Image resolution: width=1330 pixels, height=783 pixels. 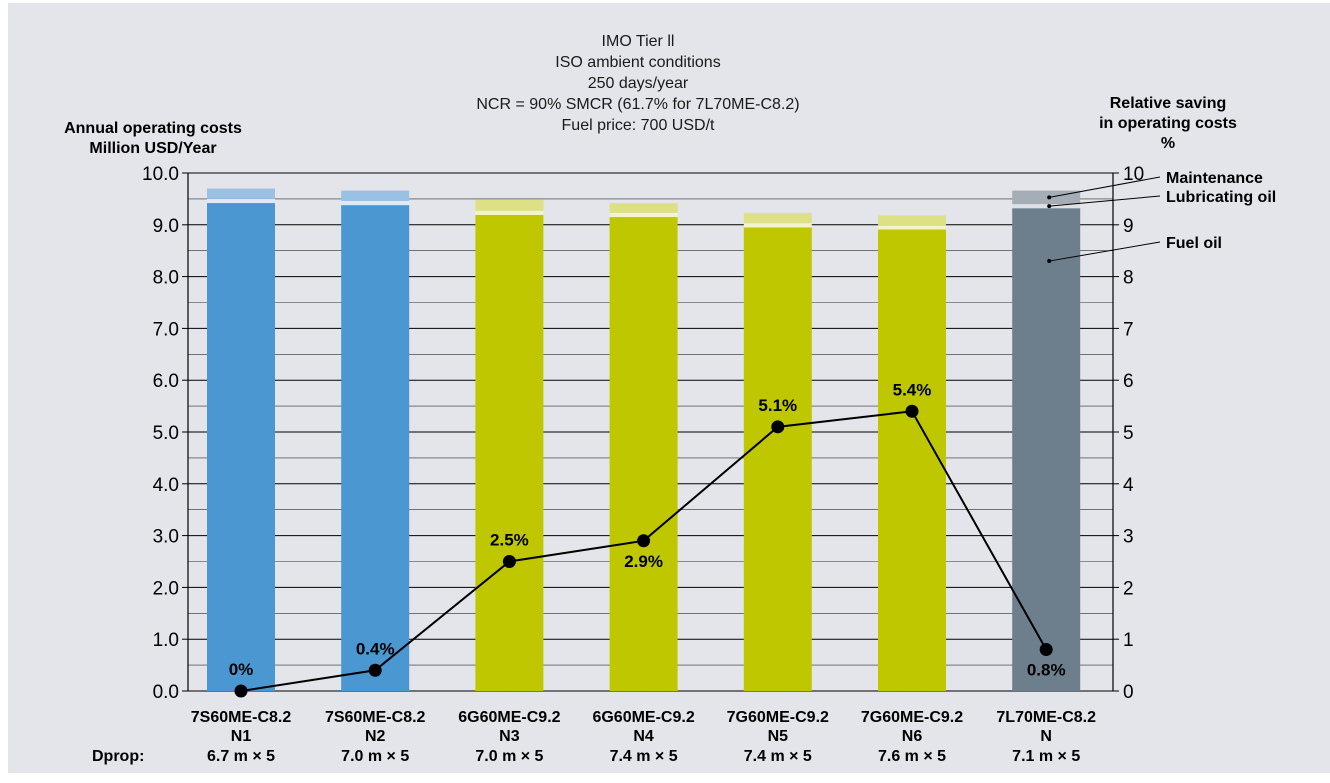 I want to click on y-left-tick-label: 3.0, so click(x=166, y=537).